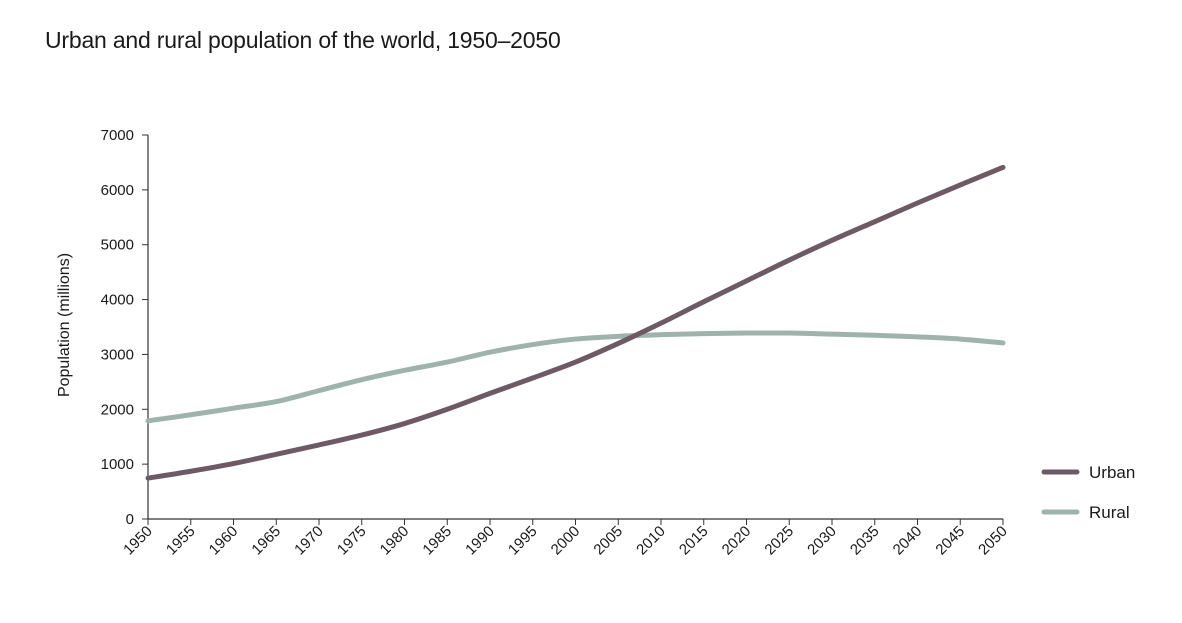 The image size is (1182, 623). I want to click on x-tick-label: 1995, so click(523, 541).